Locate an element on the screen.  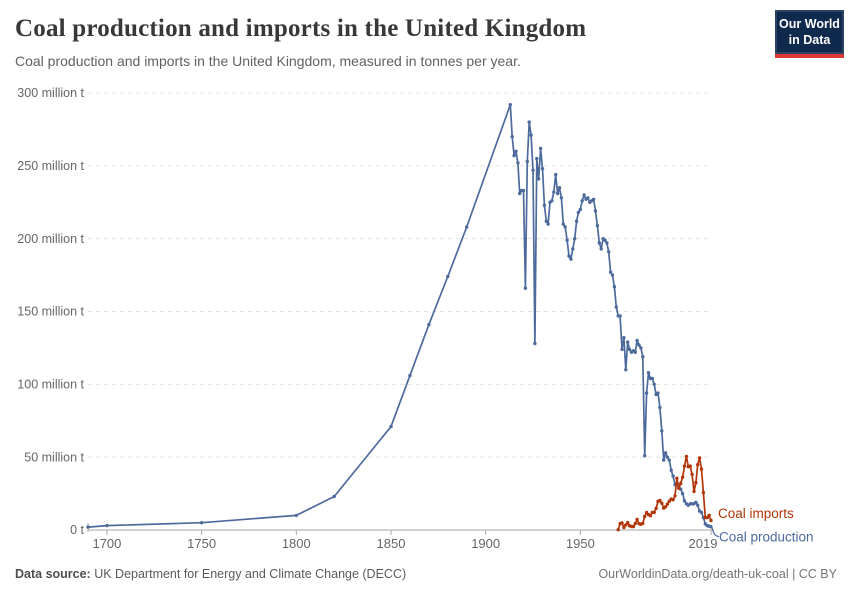
series-line-coal-imports is located at coordinates (664, 493).